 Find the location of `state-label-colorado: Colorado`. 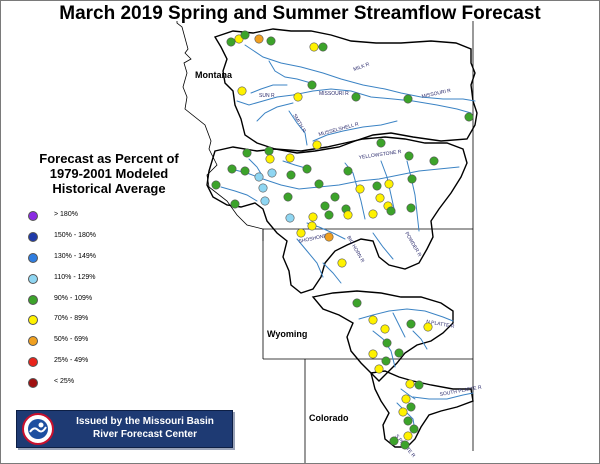

state-label-colorado: Colorado is located at coordinates (329, 418).